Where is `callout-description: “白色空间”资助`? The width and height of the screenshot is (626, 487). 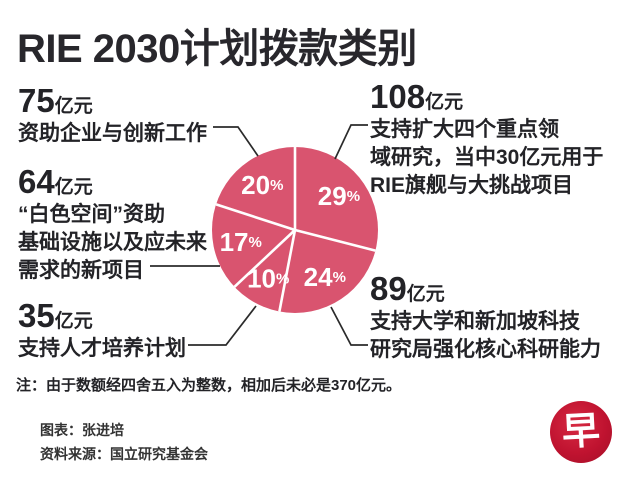 callout-description: “白色空间”资助 is located at coordinates (91, 214).